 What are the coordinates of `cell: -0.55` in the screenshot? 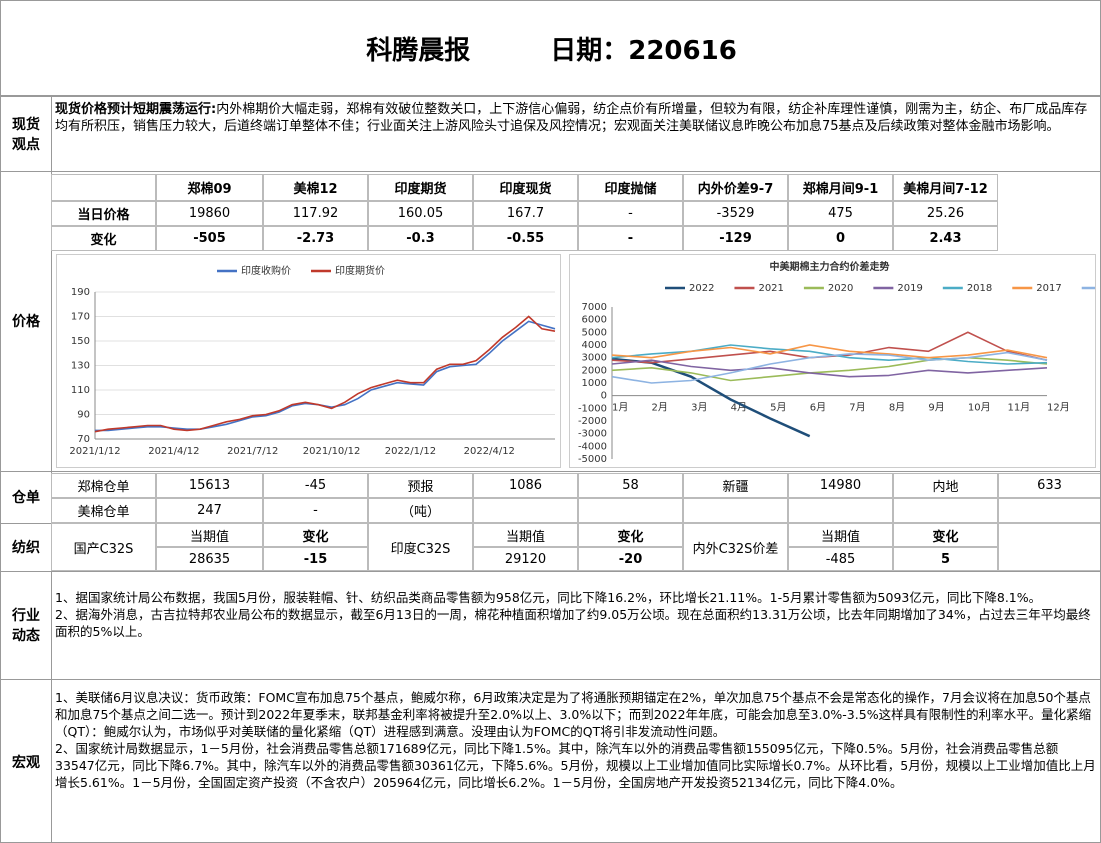 It's located at (525, 238).